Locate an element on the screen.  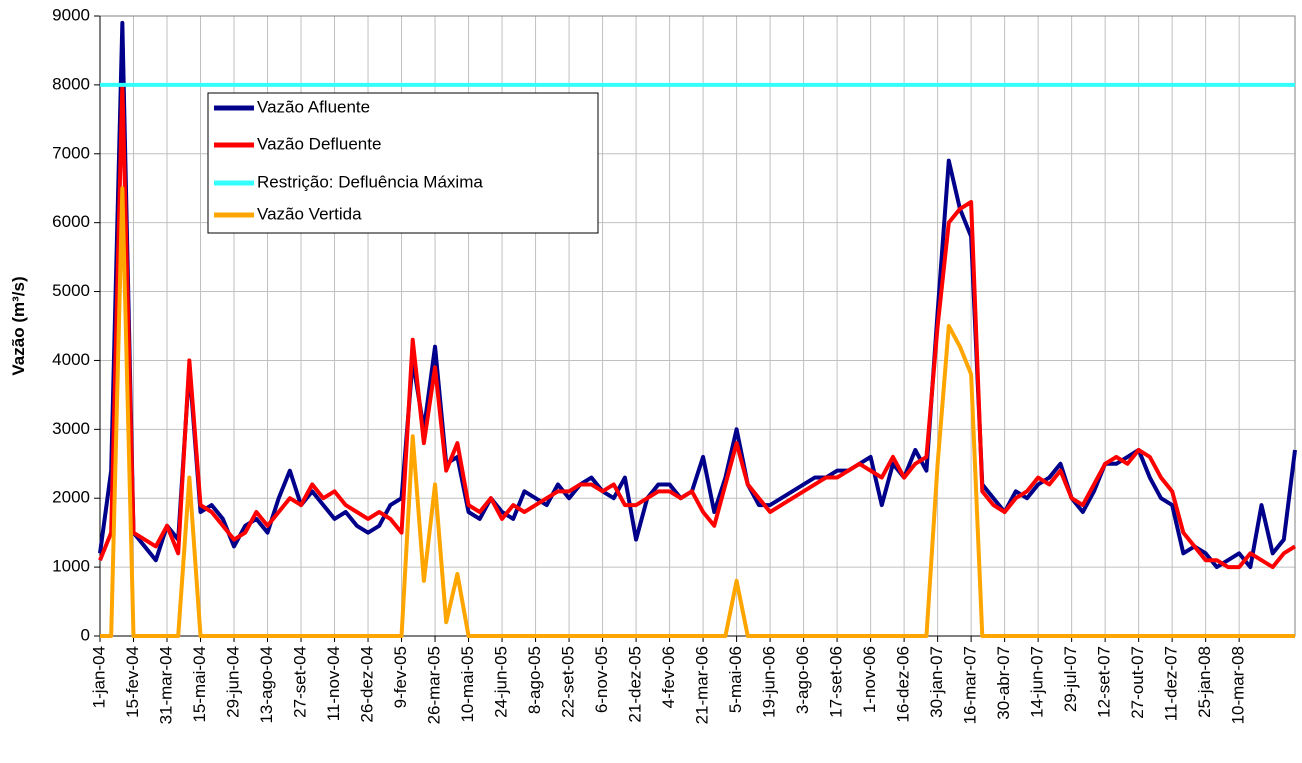
y-tick-label: 6000 is located at coordinates (71, 221).